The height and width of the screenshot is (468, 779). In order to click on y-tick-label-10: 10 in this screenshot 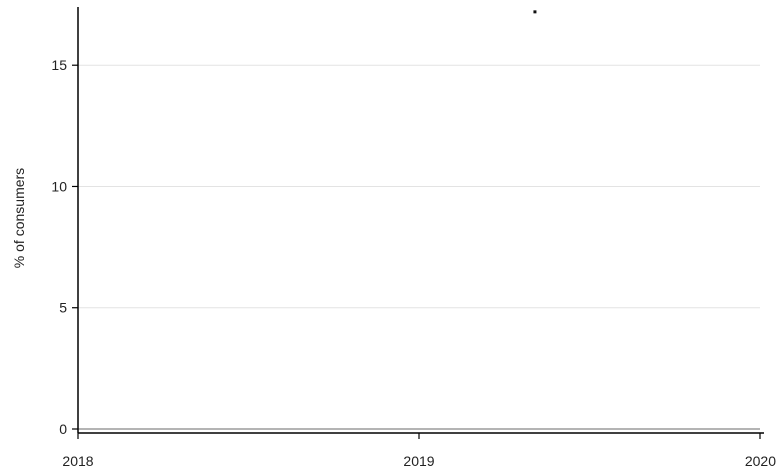, I will do `click(59, 186)`.